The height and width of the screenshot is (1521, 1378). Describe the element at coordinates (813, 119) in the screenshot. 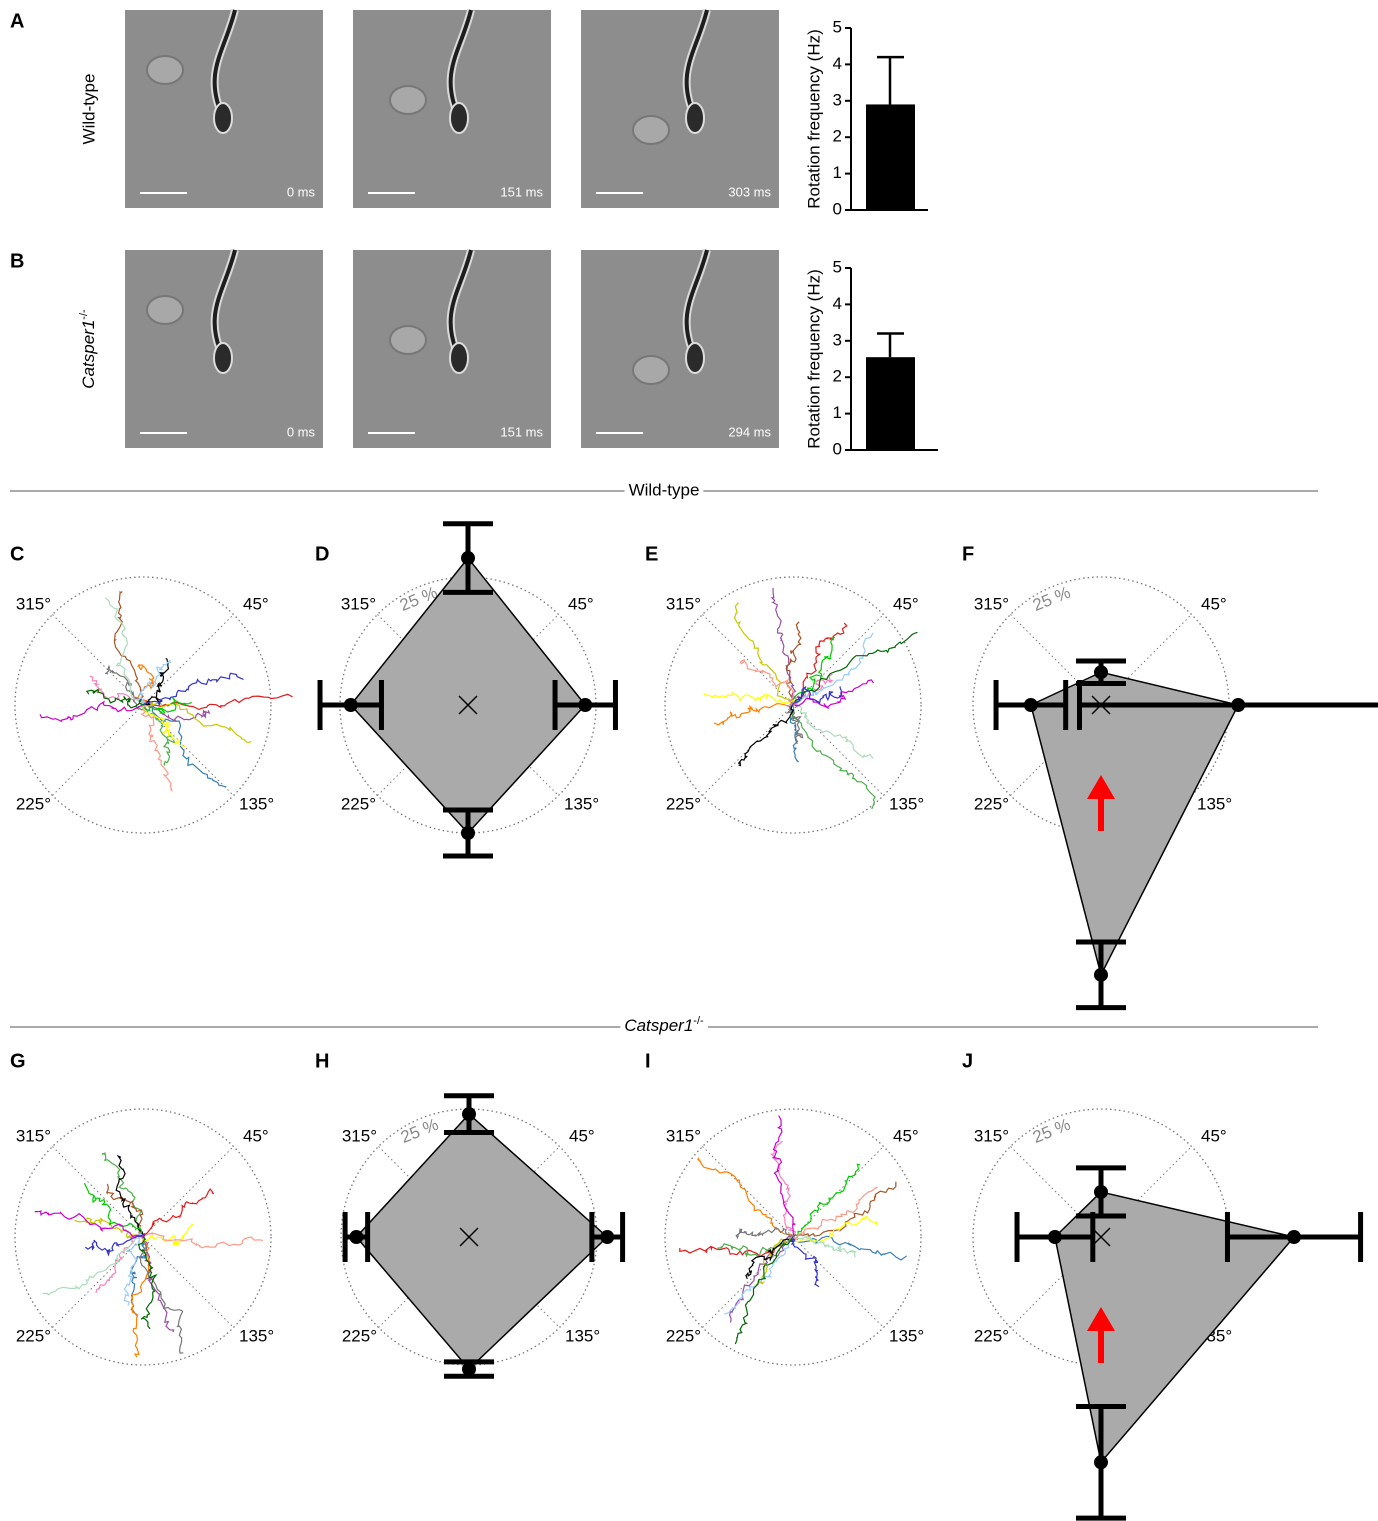

I see `y-axis-label: Rotation frequency (Hz)` at that location.